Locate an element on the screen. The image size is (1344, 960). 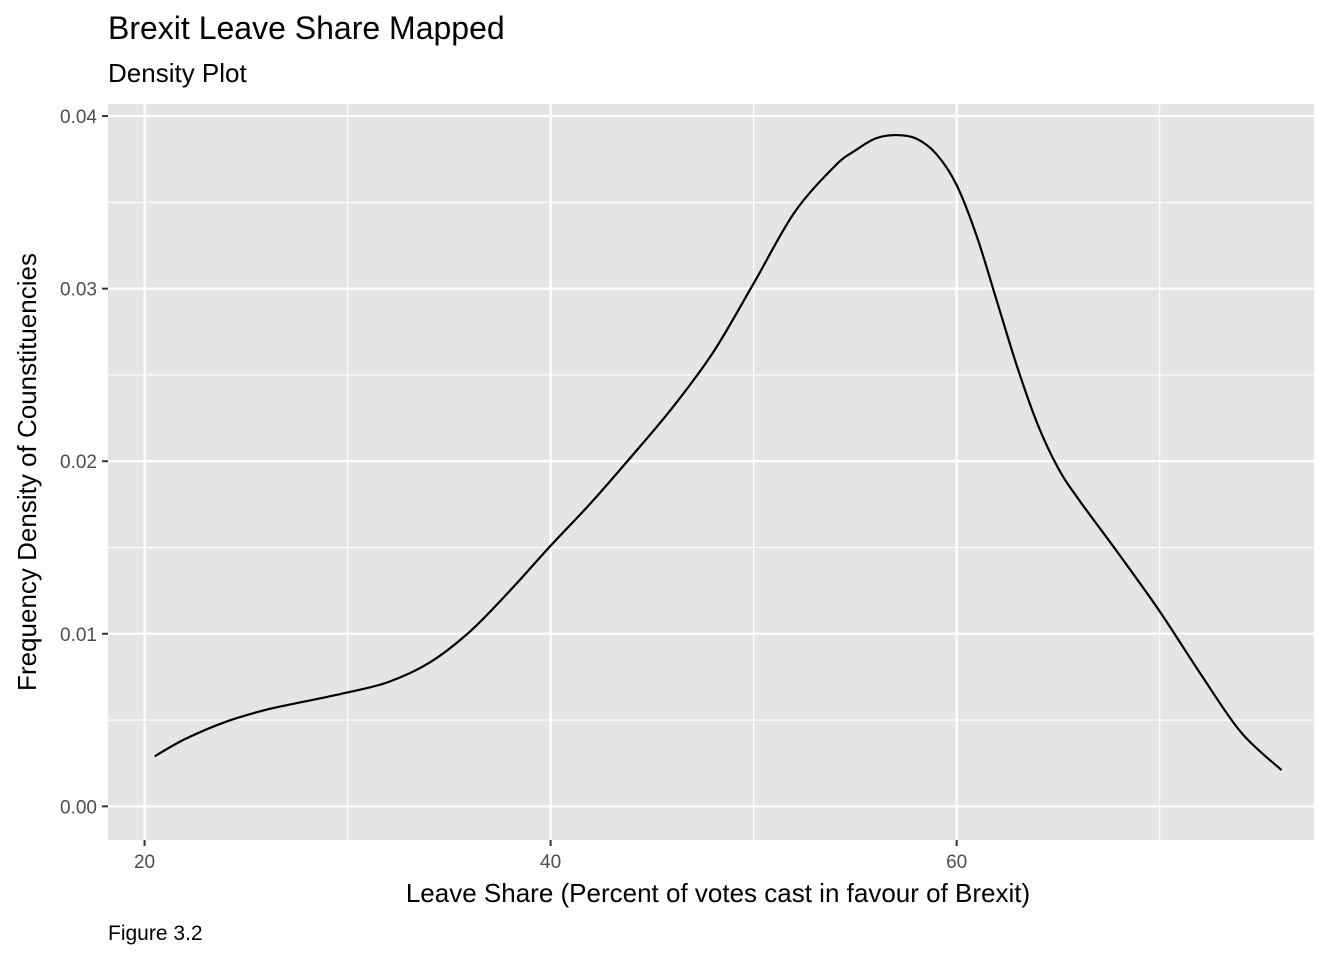
chart-subtitle: Density Plot is located at coordinates (177, 73).